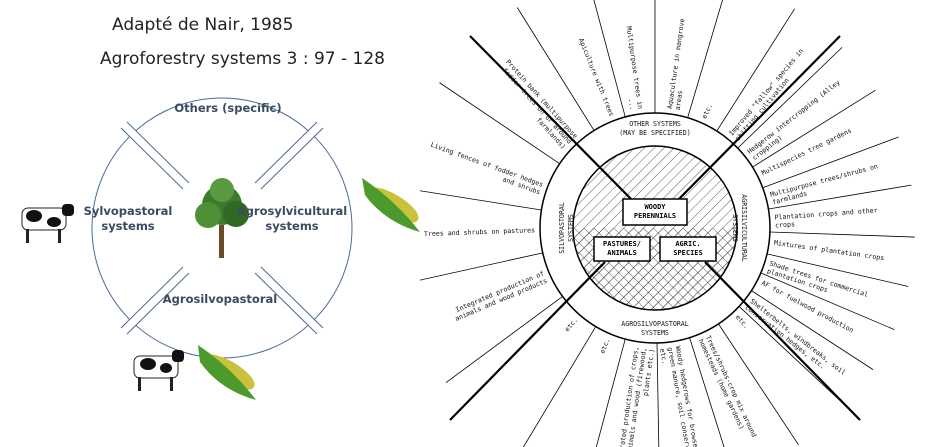  I want to click on sector-label: Agrosilvopastoral, so click(220, 299).